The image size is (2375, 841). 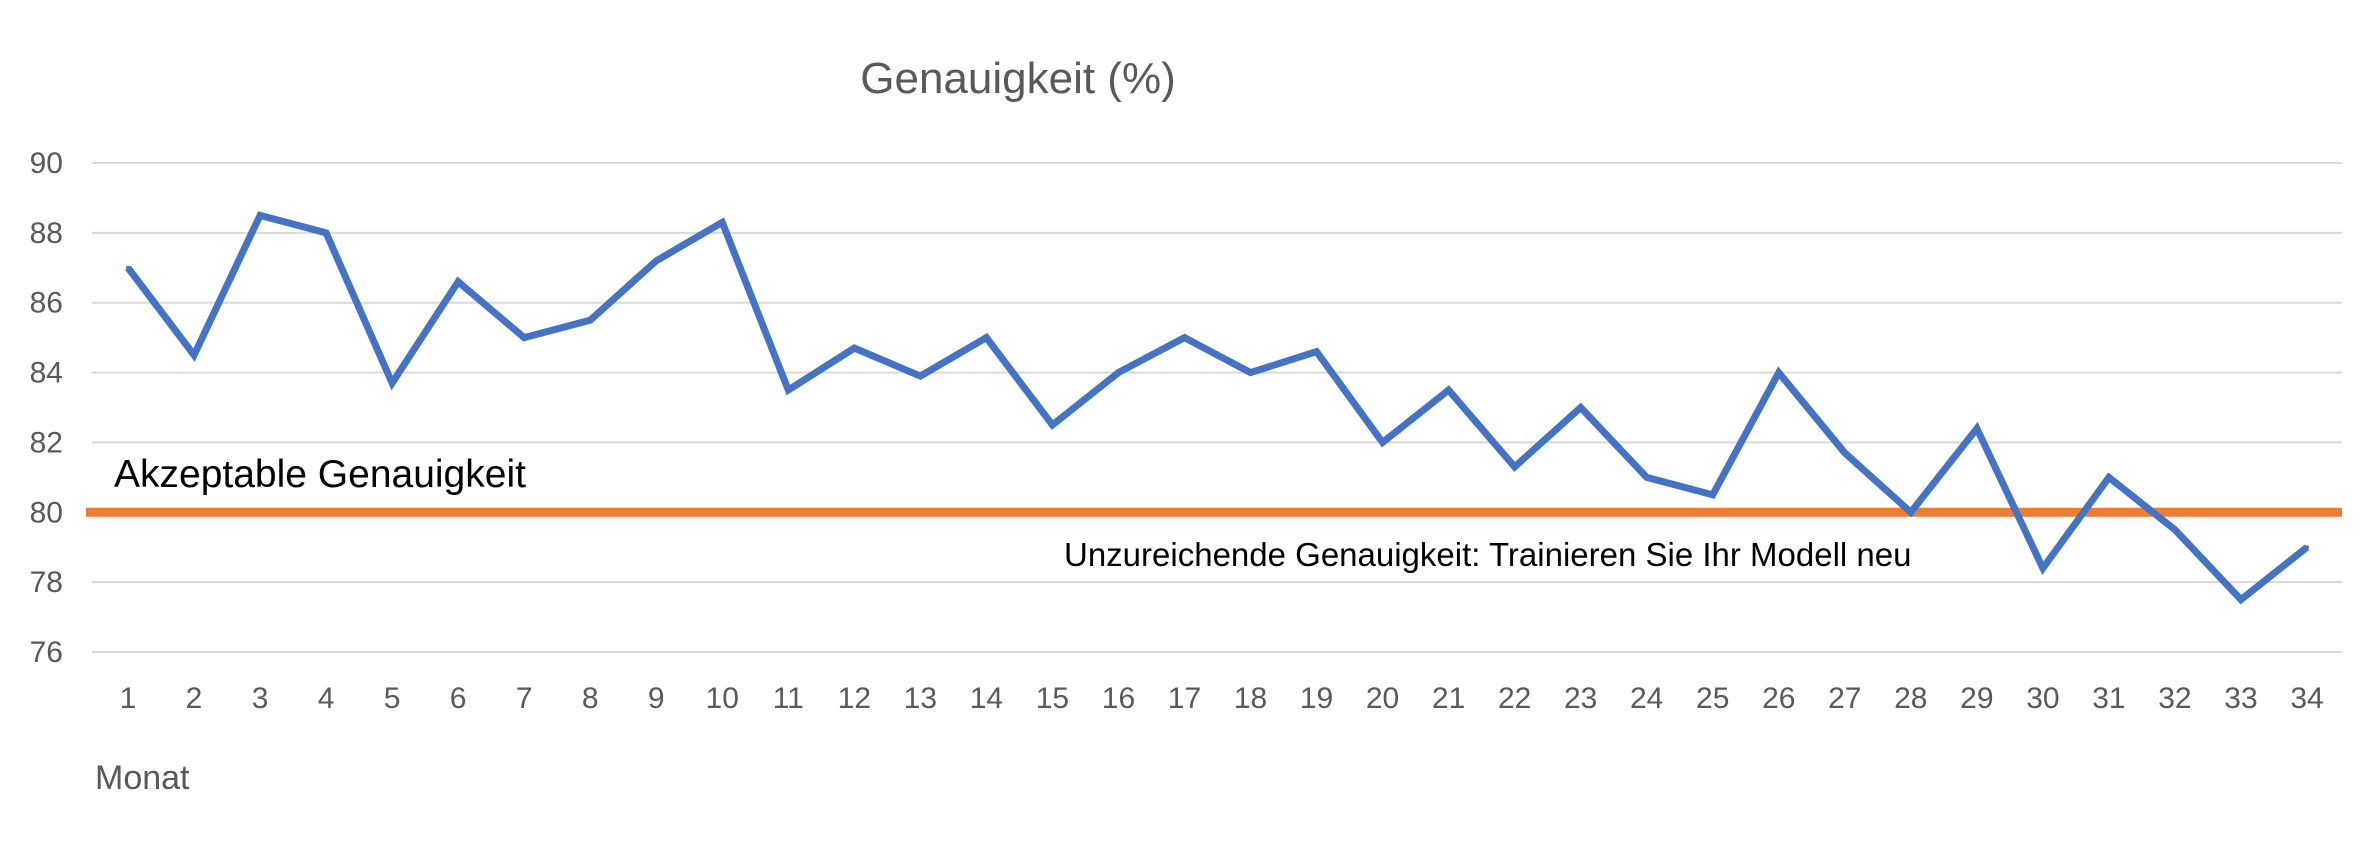 What do you see at coordinates (46, 582) in the screenshot?
I see `y-tick-label: 78` at bounding box center [46, 582].